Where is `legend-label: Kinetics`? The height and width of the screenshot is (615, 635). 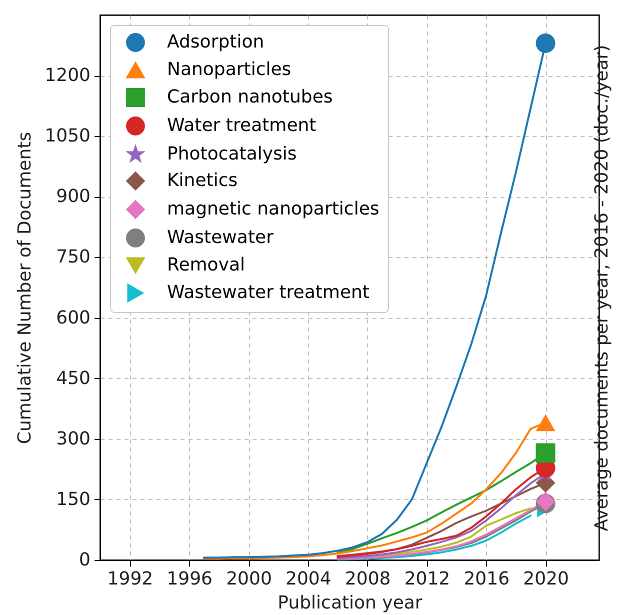 legend-label: Kinetics is located at coordinates (202, 180).